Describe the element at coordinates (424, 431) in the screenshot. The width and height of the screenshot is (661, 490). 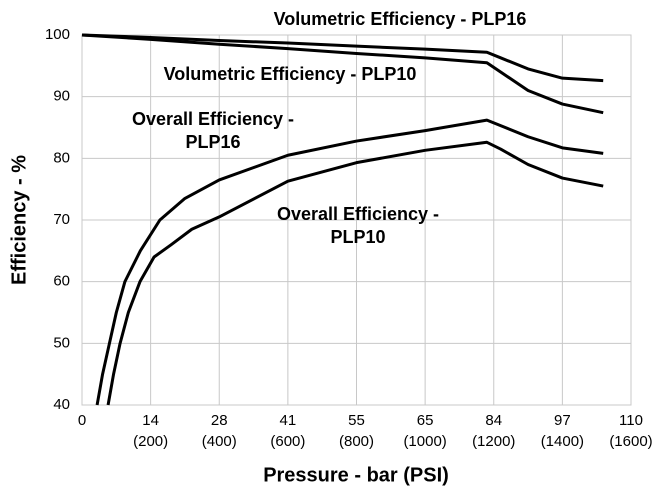
I see `x-tick-label: 65 (1000)` at that location.